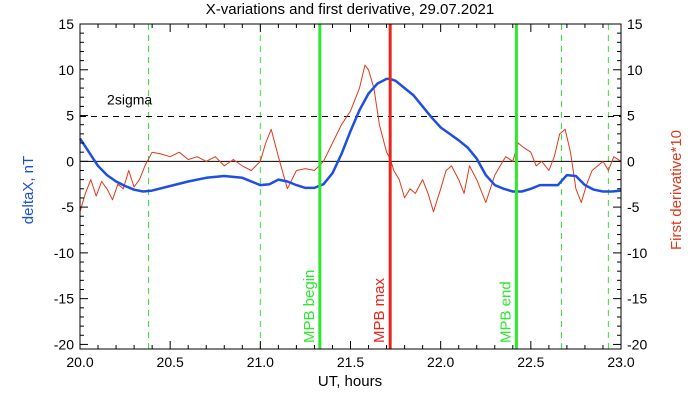  I want to click on x-tick-label: 22.0, so click(440, 362).